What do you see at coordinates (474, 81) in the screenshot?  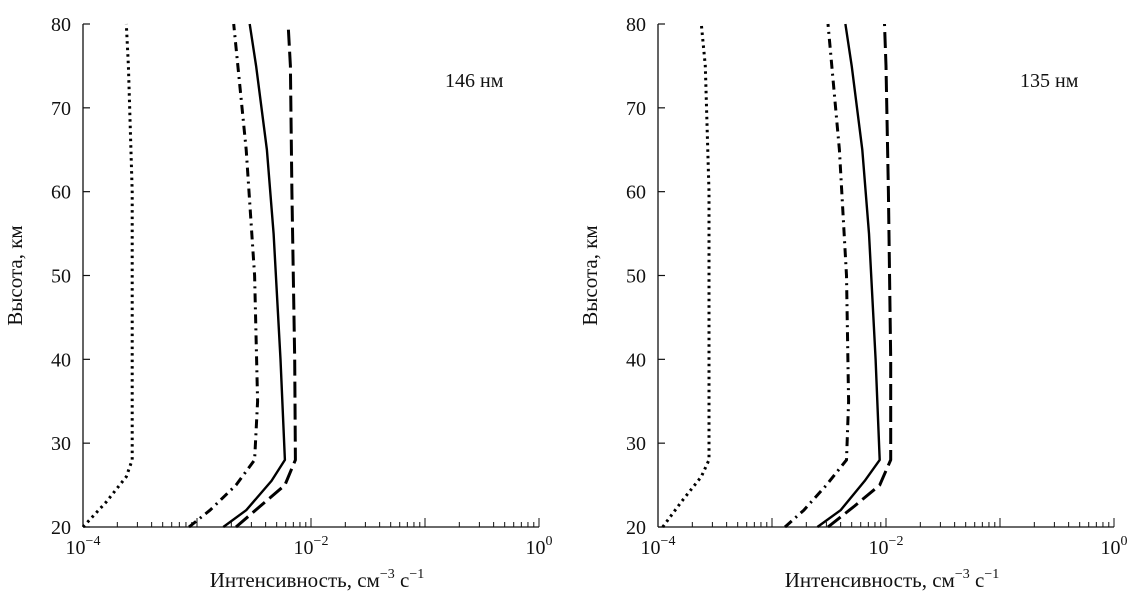 I see `wavelength-annotation: 146 нм` at bounding box center [474, 81].